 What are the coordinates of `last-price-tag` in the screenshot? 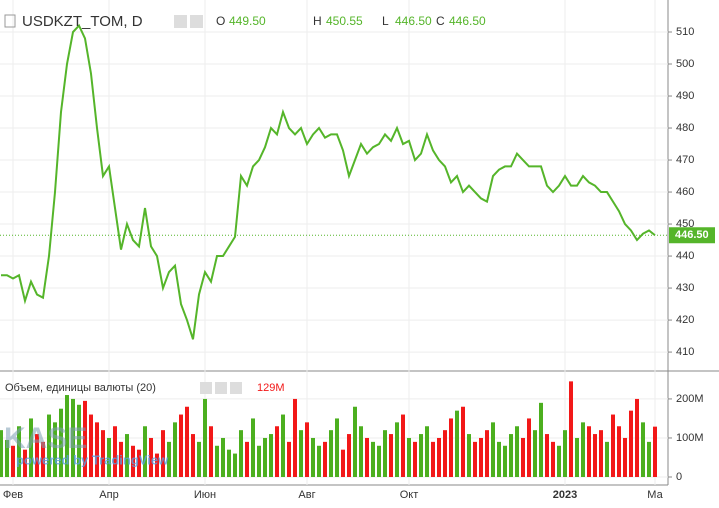 It's located at (692, 235).